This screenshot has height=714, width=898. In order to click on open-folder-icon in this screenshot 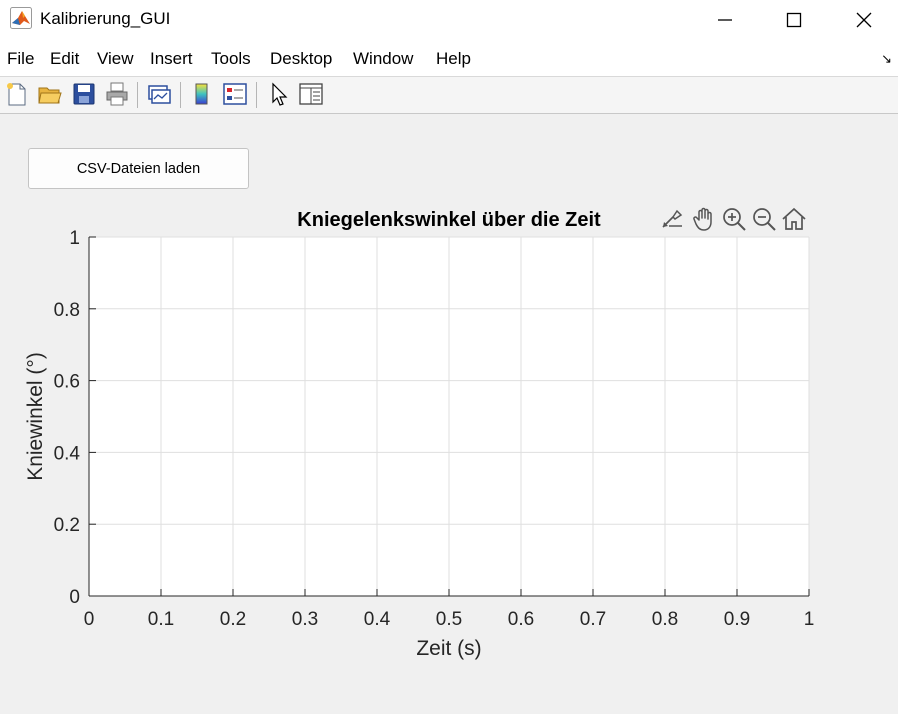, I will do `click(50, 95)`.